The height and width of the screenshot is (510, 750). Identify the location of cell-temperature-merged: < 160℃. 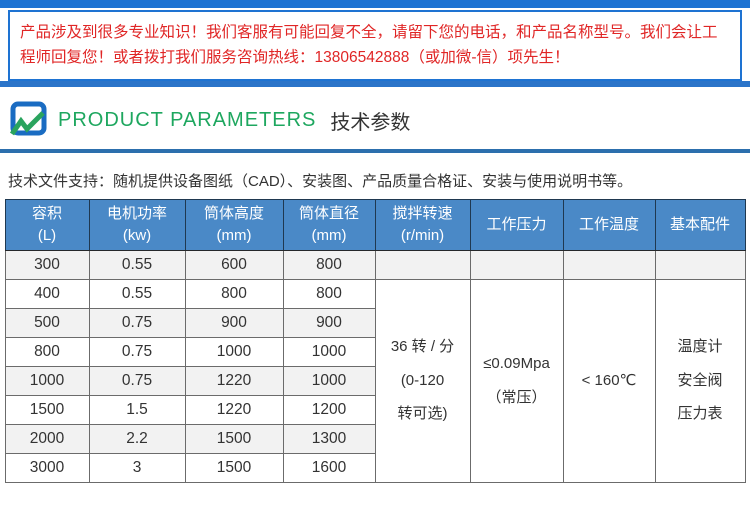
(609, 380).